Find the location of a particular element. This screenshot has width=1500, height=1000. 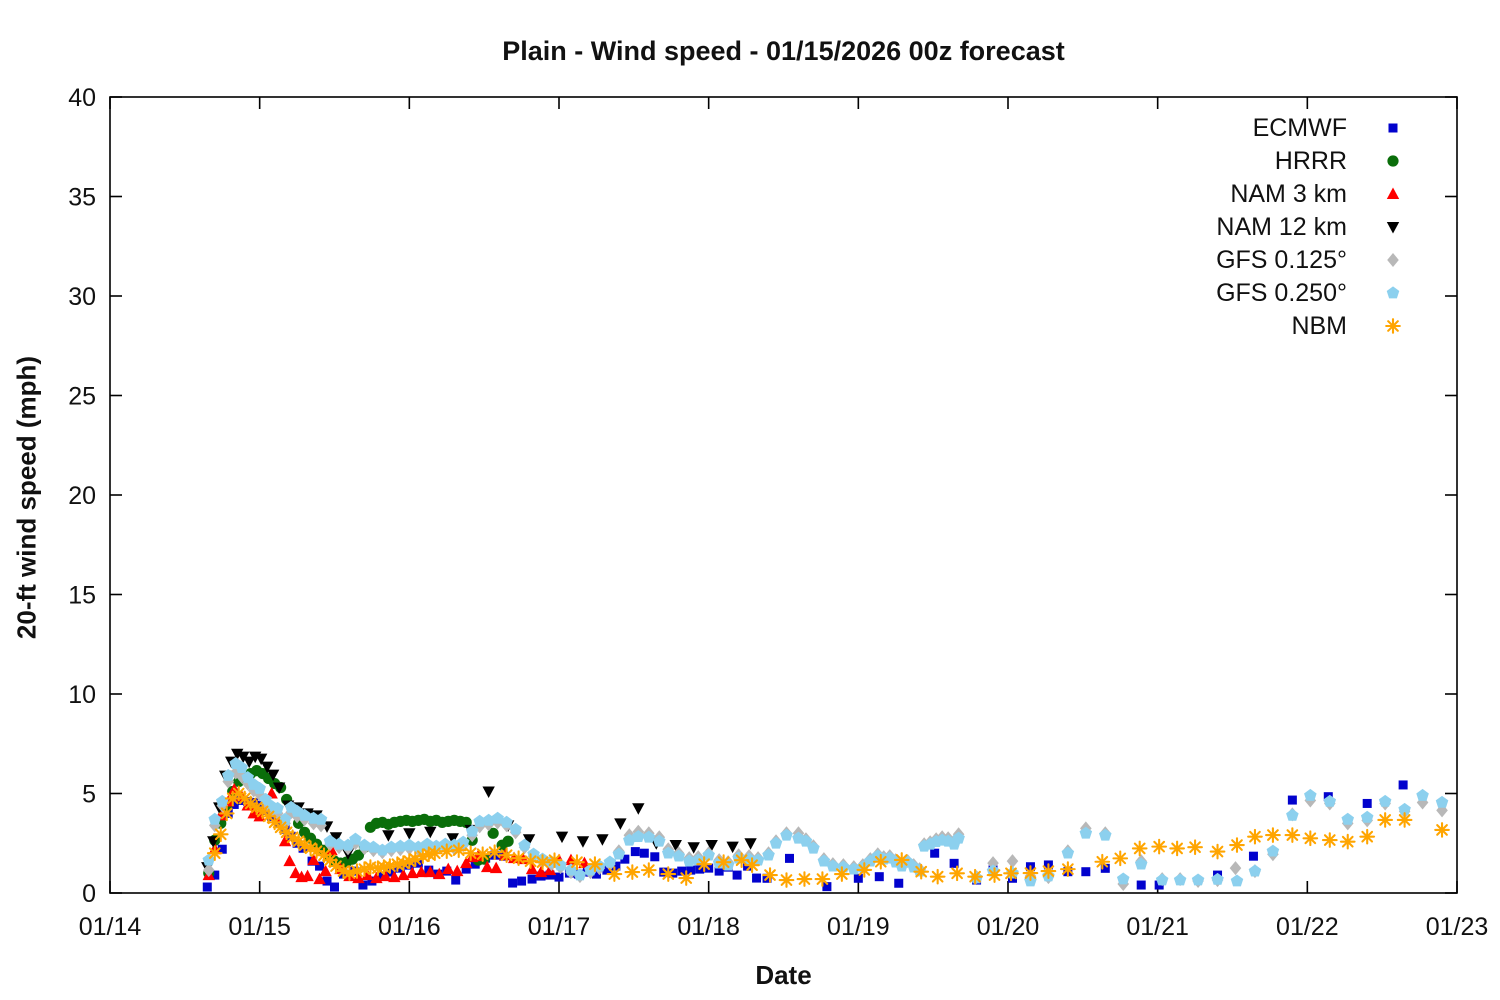

y-axis-label: 20-ft wind speed (mph) is located at coordinates (26, 497).